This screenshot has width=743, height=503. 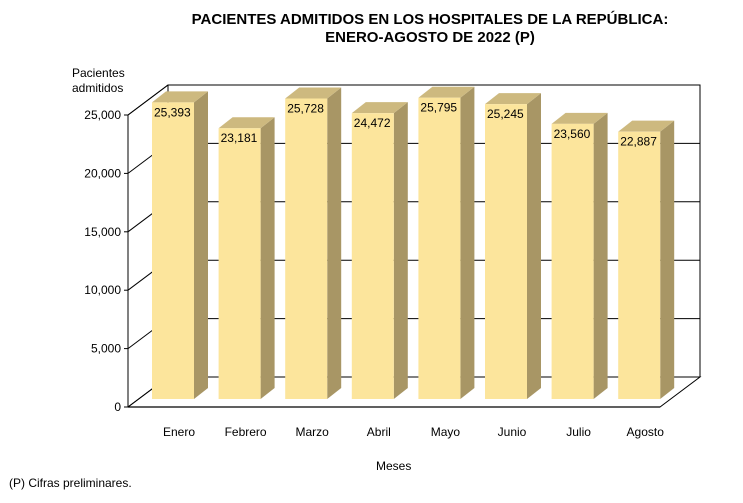 What do you see at coordinates (438, 108) in the screenshot?
I see `data-label: 25,795` at bounding box center [438, 108].